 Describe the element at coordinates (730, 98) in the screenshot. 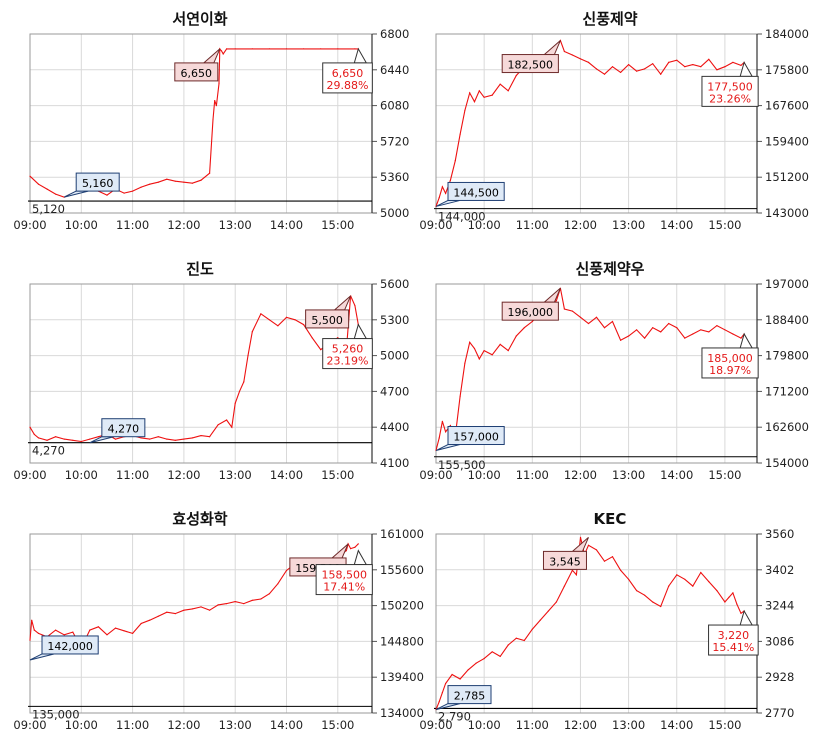

I see `callout-text: 23.26%` at that location.